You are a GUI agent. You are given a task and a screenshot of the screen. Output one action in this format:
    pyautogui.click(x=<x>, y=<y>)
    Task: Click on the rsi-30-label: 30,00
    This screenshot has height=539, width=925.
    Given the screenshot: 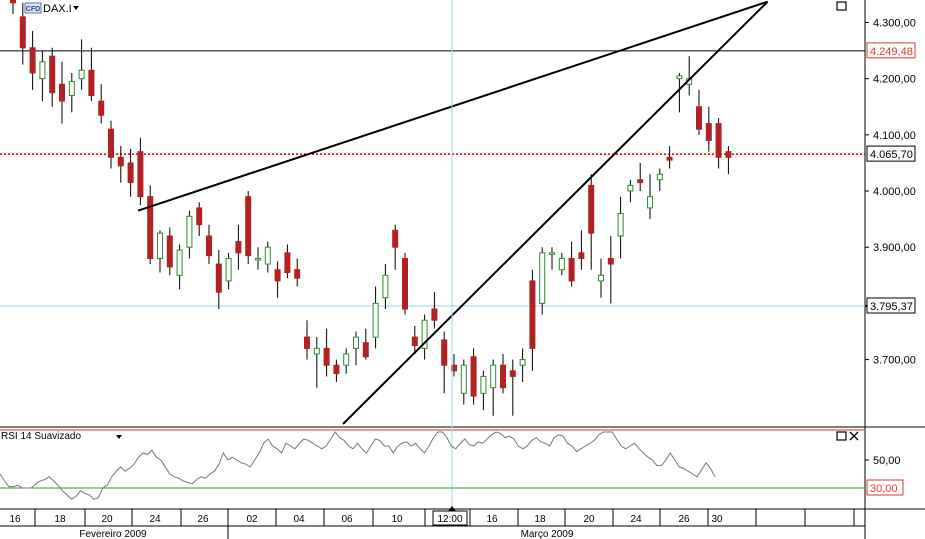 What is the action you would take?
    pyautogui.click(x=885, y=487)
    